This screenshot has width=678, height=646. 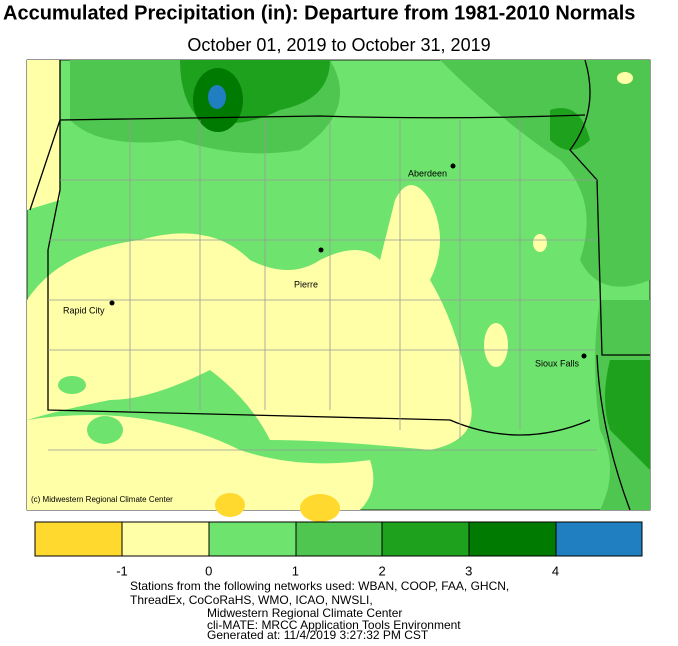 I want to click on city-label: Aberdeen, so click(x=427, y=173).